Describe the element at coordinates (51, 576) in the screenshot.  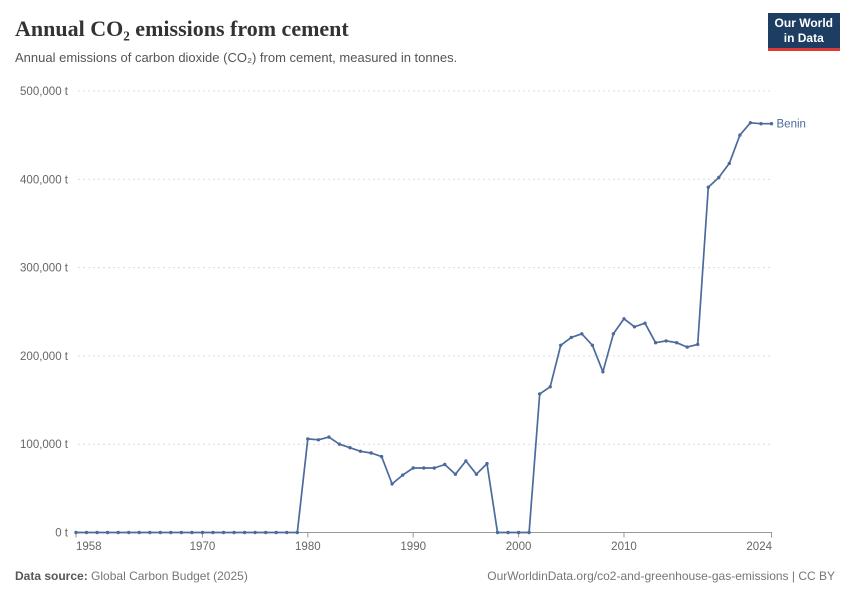
I see `data-source-label: Data source:` at that location.